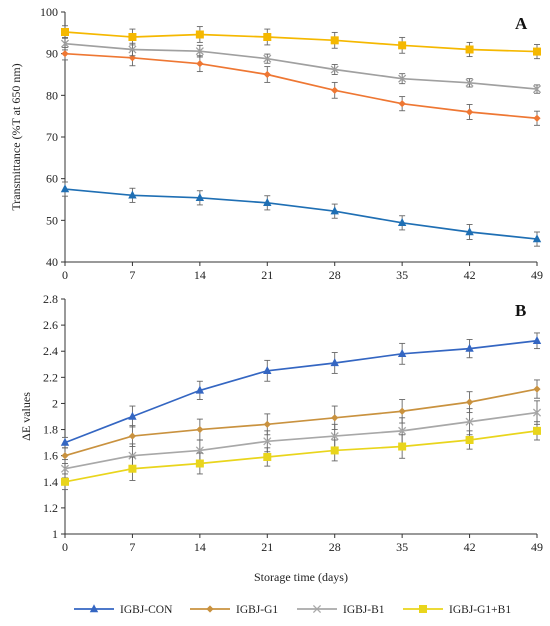 The width and height of the screenshot is (550, 626). What do you see at coordinates (52, 262) in the screenshot?
I see `y-tick-label: 40` at bounding box center [52, 262].